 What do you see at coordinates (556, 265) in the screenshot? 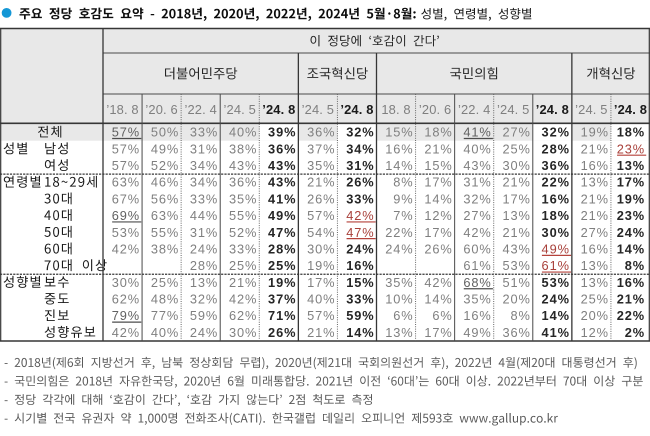
I see `svg-text: 61%` at bounding box center [556, 265].